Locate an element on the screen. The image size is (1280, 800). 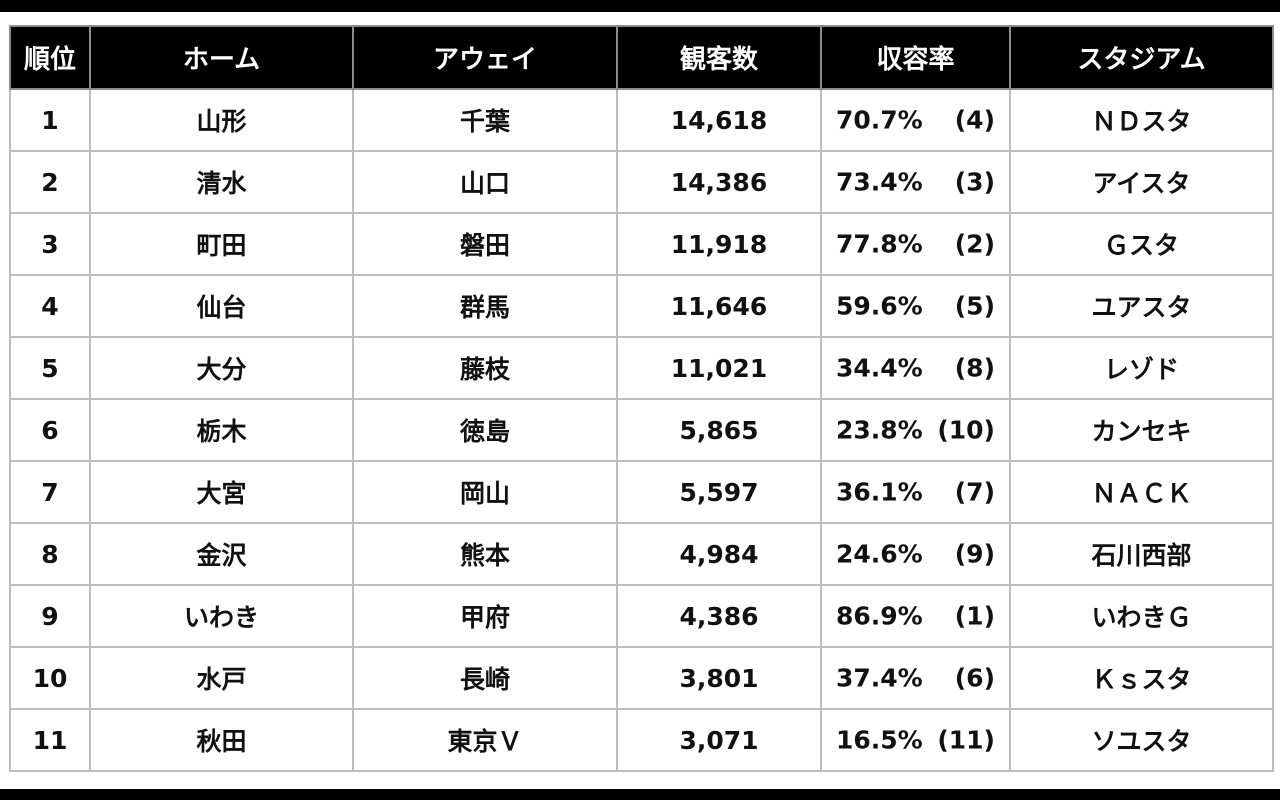
cell-capacity-rate: 36.1% (7) is located at coordinates (915, 492).